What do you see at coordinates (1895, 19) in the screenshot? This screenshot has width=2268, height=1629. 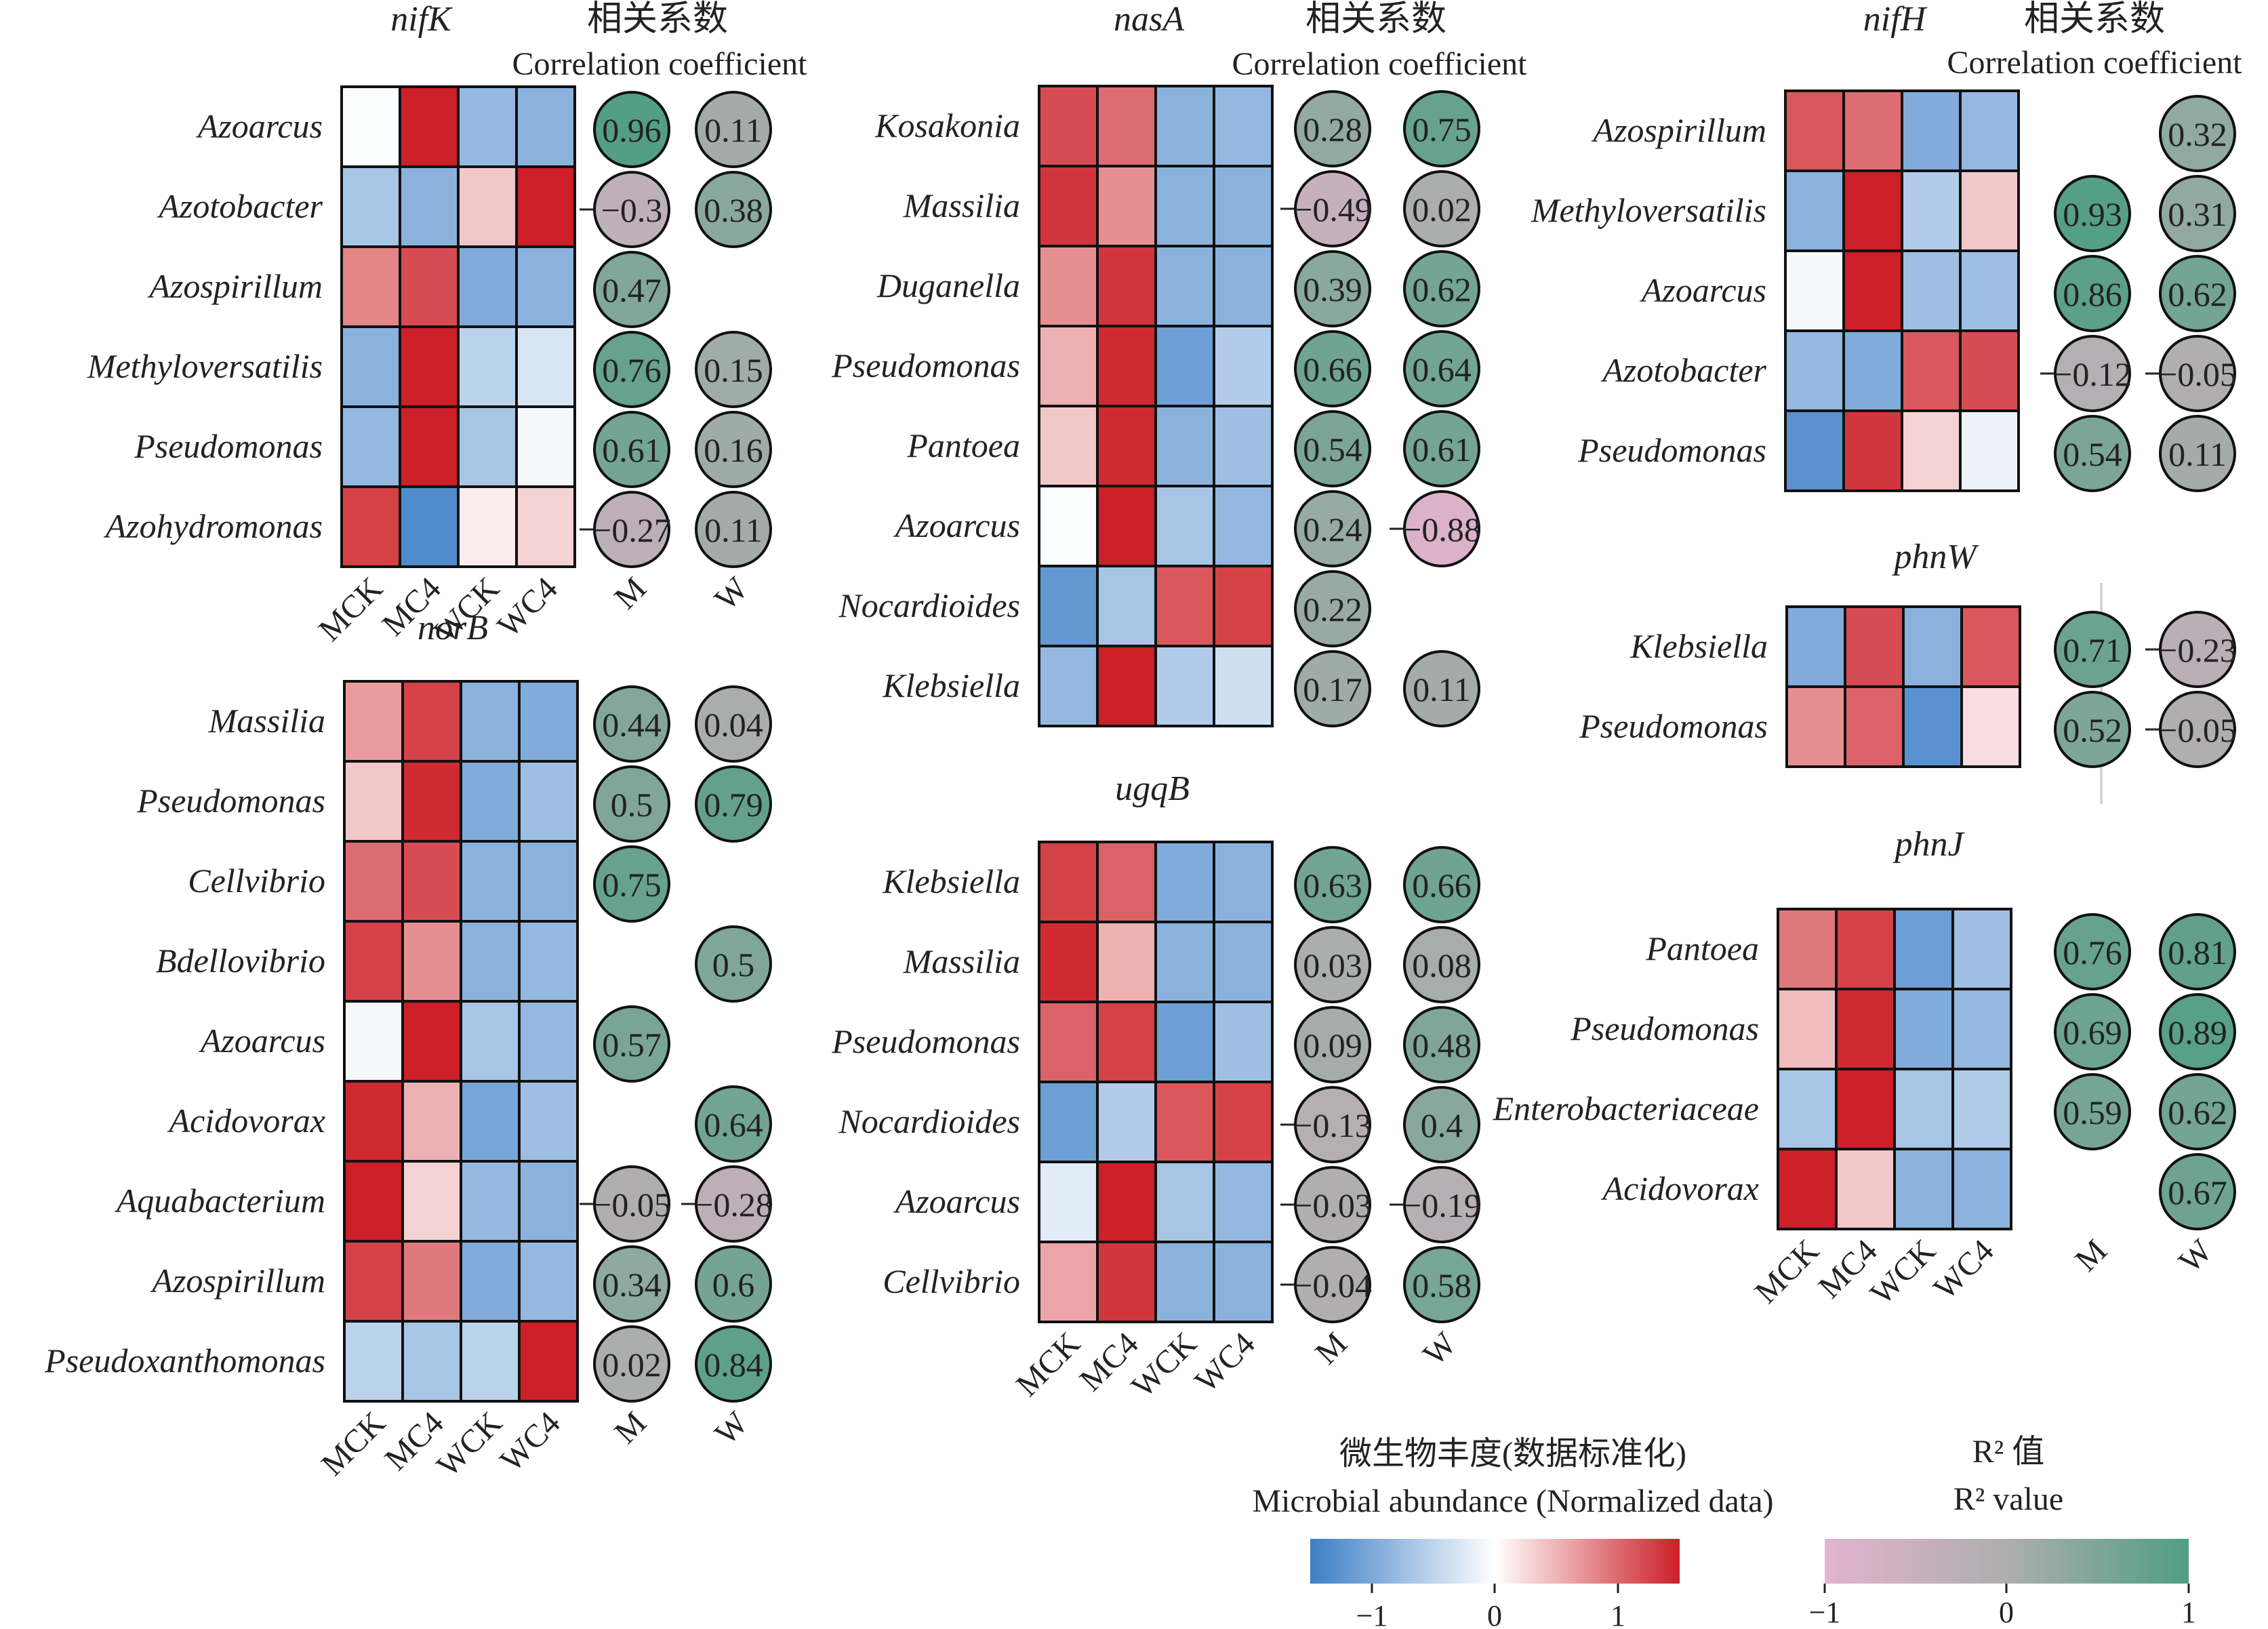 I see `gene-title: nifH` at bounding box center [1895, 19].